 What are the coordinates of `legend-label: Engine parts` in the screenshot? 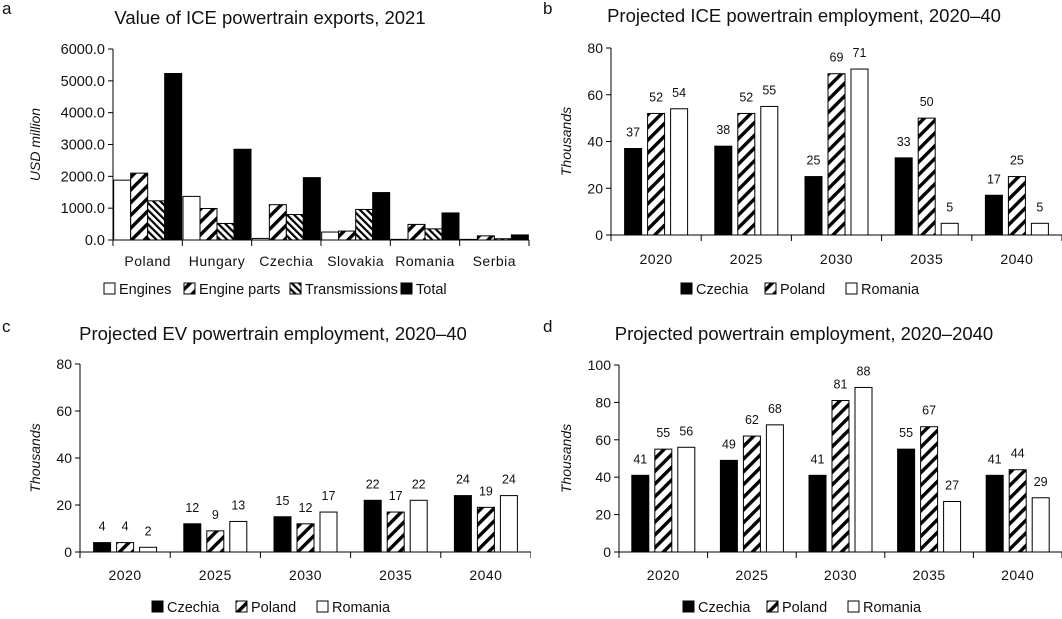 It's located at (239, 290).